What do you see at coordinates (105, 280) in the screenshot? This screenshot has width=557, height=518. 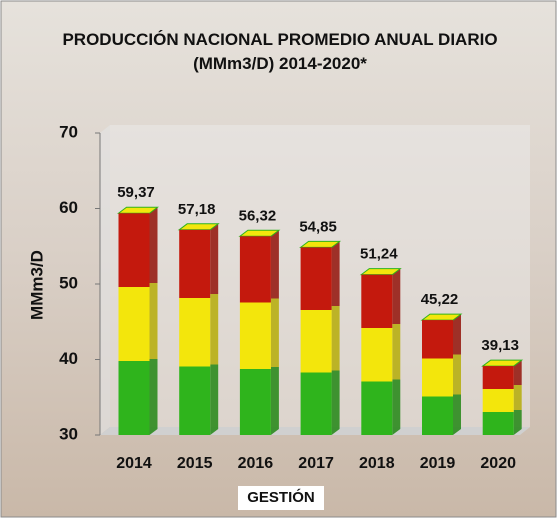 I see `side-wall` at bounding box center [105, 280].